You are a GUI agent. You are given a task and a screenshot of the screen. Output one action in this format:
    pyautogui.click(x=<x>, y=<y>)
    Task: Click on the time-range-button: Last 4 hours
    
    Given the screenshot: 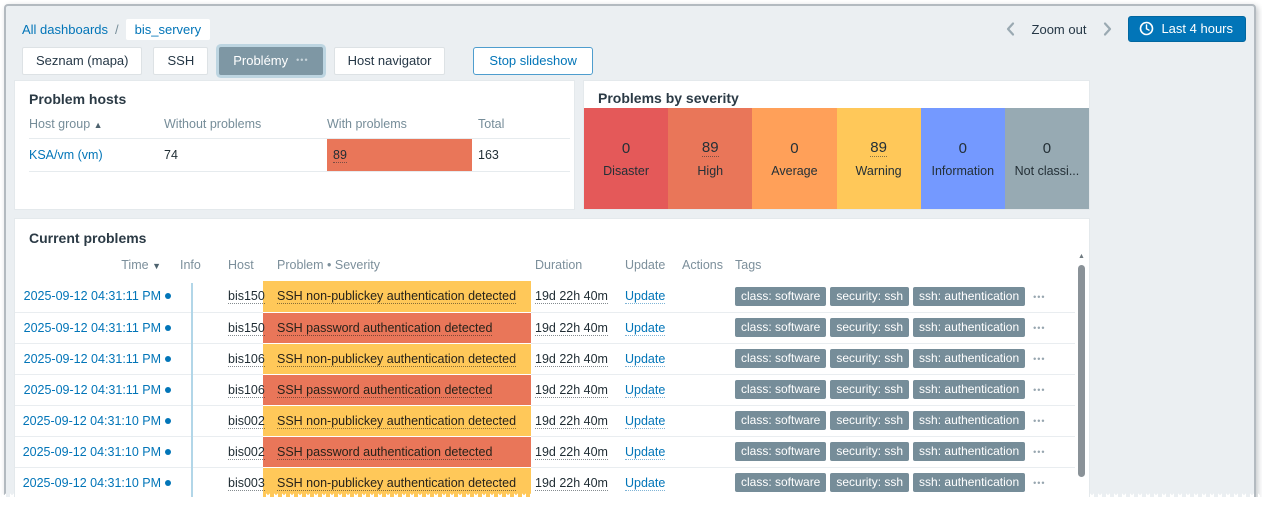 What is the action you would take?
    pyautogui.click(x=1187, y=29)
    